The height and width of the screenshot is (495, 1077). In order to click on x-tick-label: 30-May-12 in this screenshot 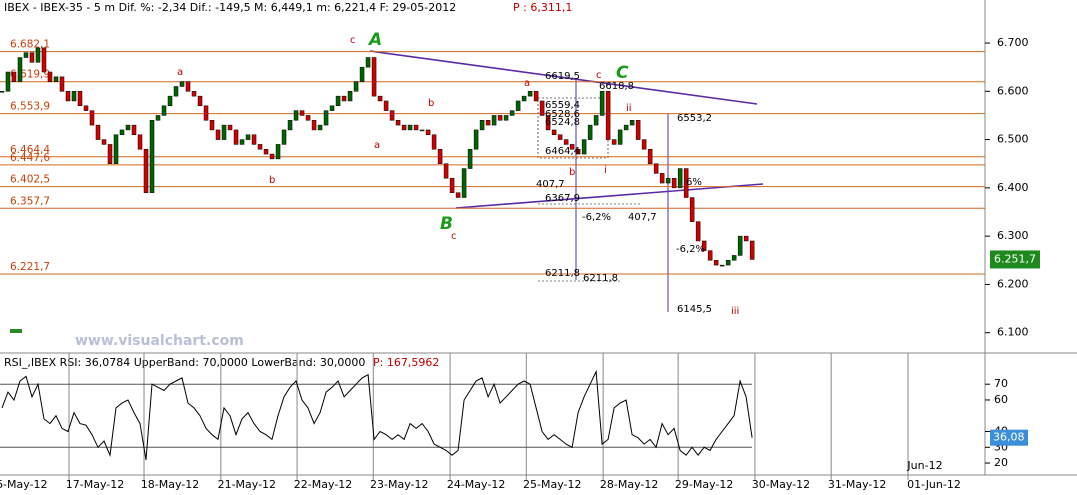, I will do `click(781, 484)`.